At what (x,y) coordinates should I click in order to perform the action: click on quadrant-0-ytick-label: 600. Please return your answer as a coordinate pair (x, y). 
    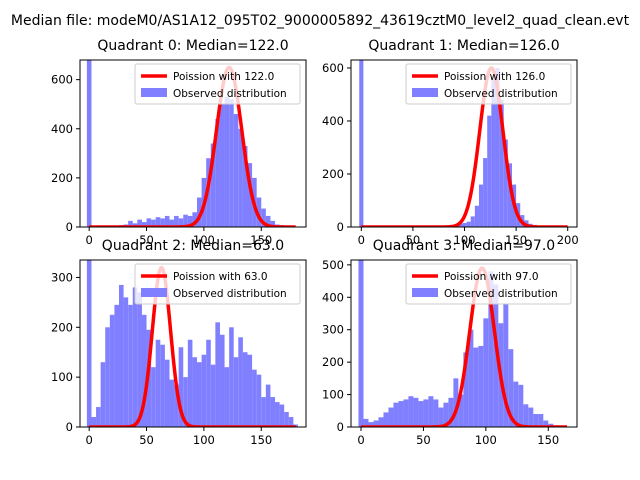
    Looking at the image, I should click on (62, 80).